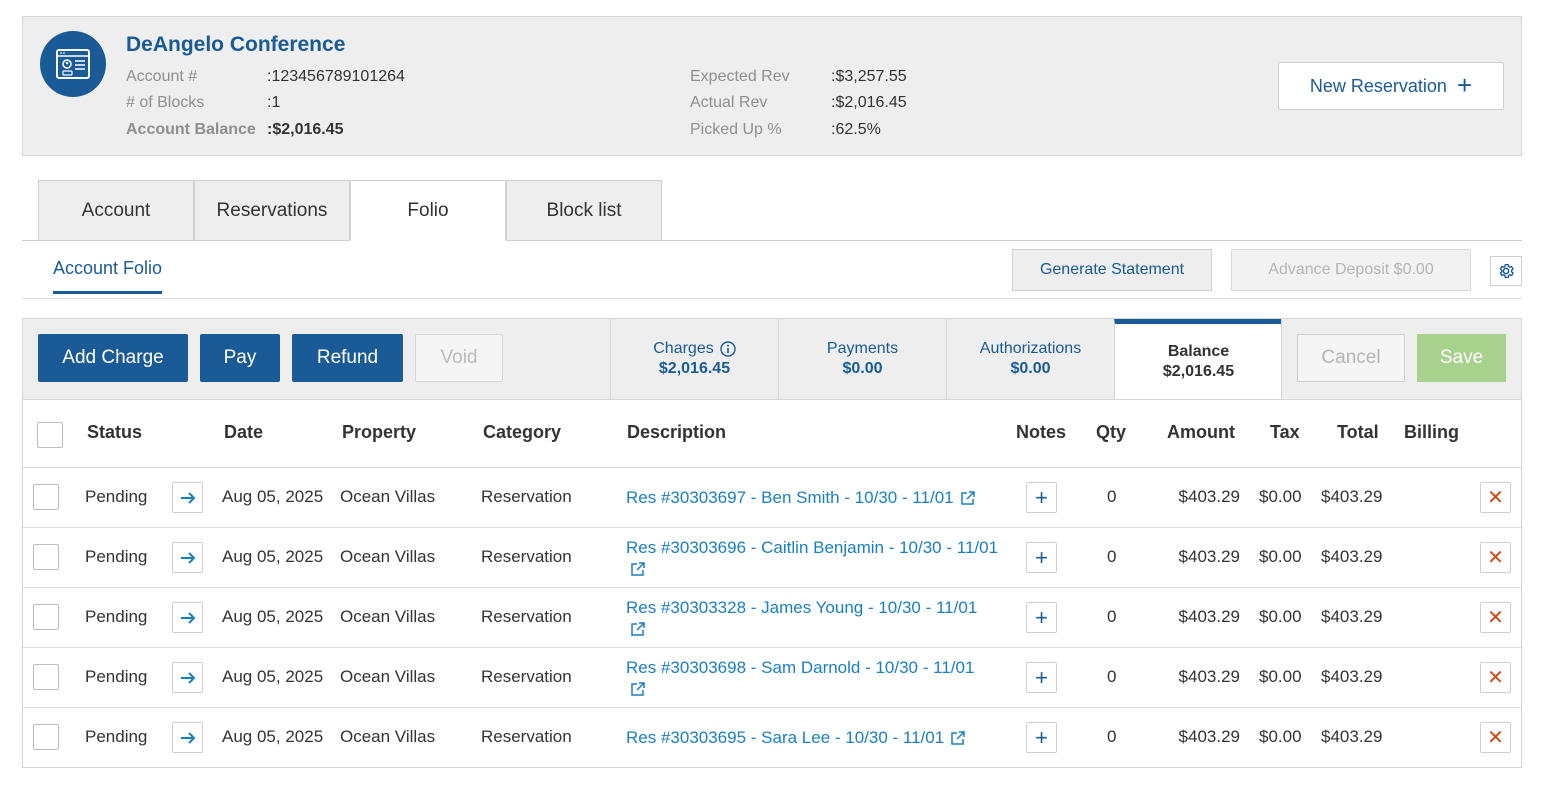 This screenshot has height=797, width=1558. What do you see at coordinates (113, 358) in the screenshot?
I see `add-charge-button: Add Charge` at bounding box center [113, 358].